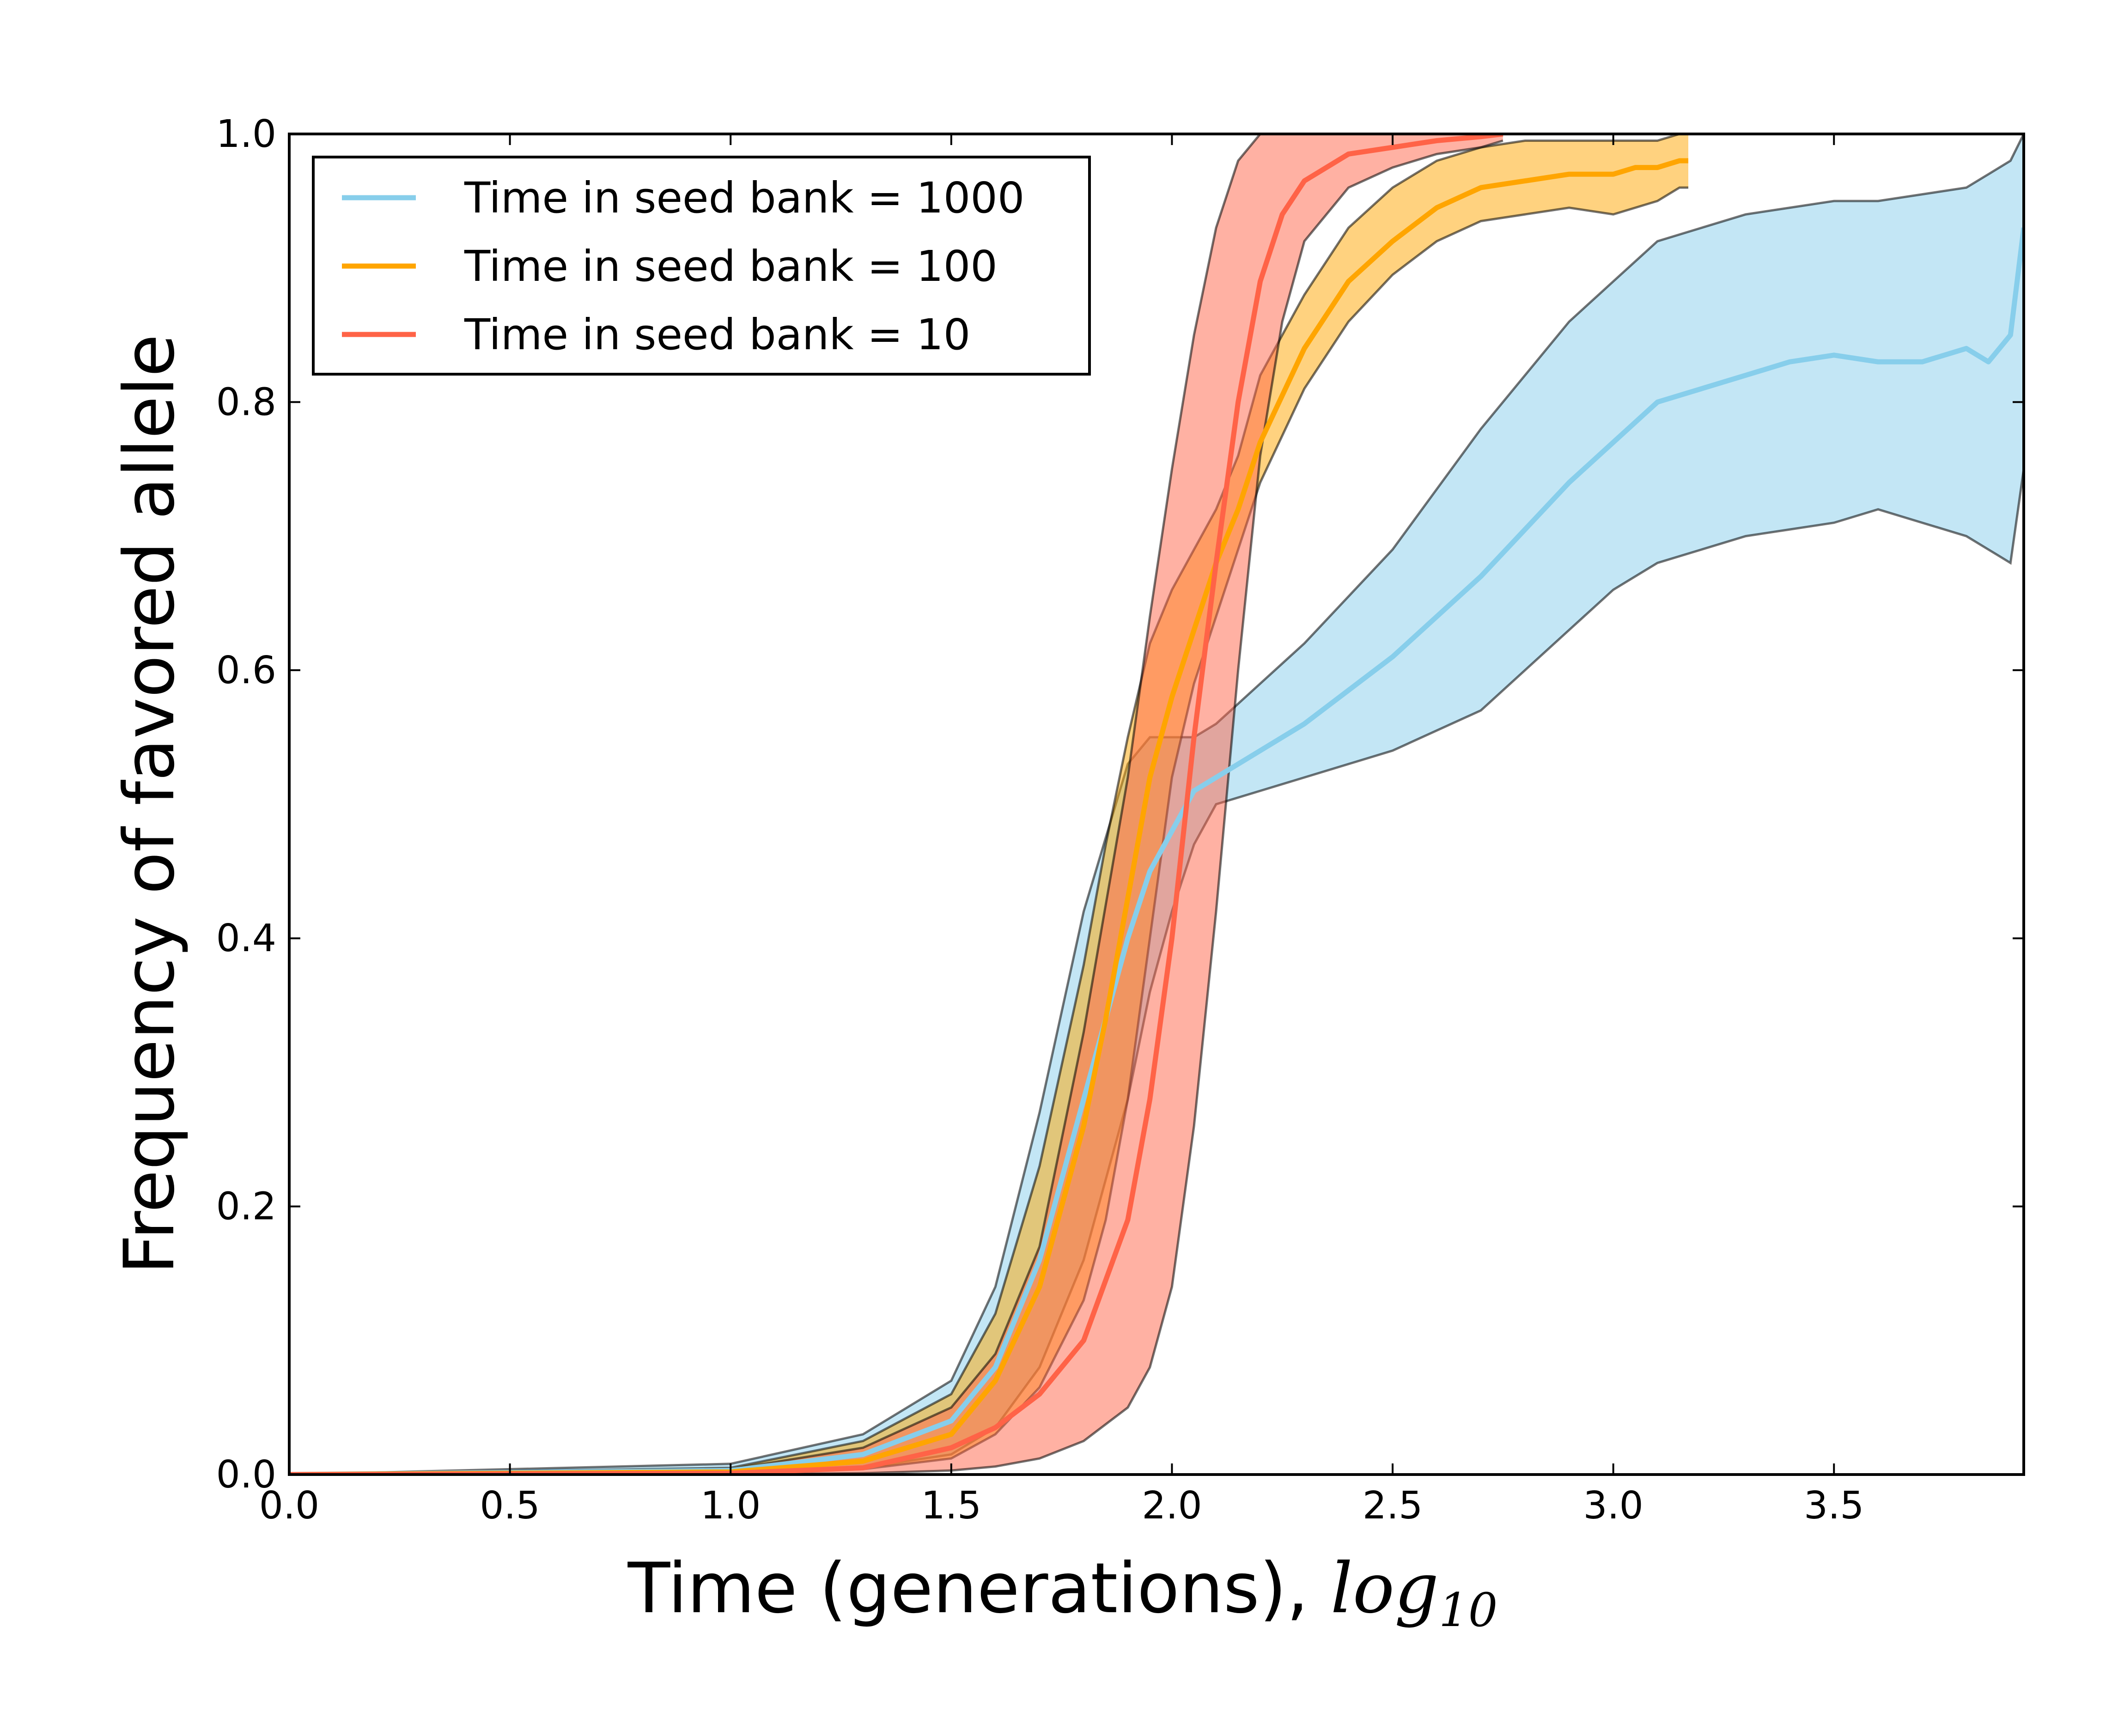 The image size is (2118, 1736). I want to click on y-tick-label: 1.0, so click(246, 134).